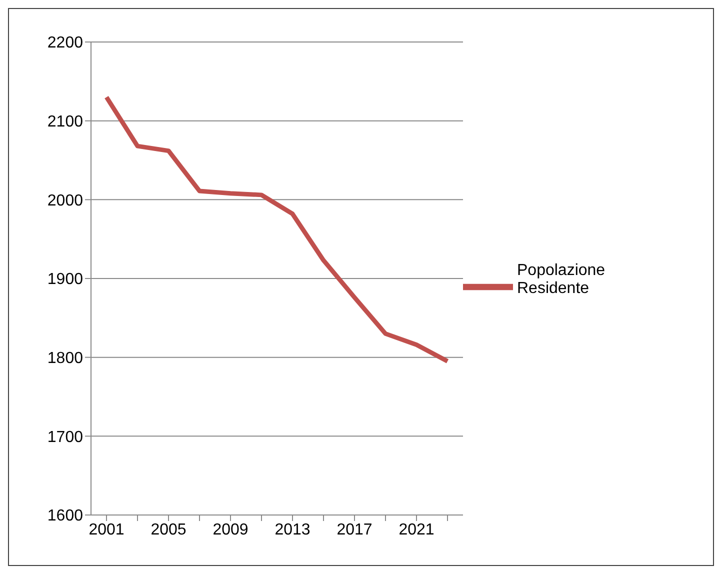  Describe the element at coordinates (65, 122) in the screenshot. I see `y-tick-label: 2100` at that location.